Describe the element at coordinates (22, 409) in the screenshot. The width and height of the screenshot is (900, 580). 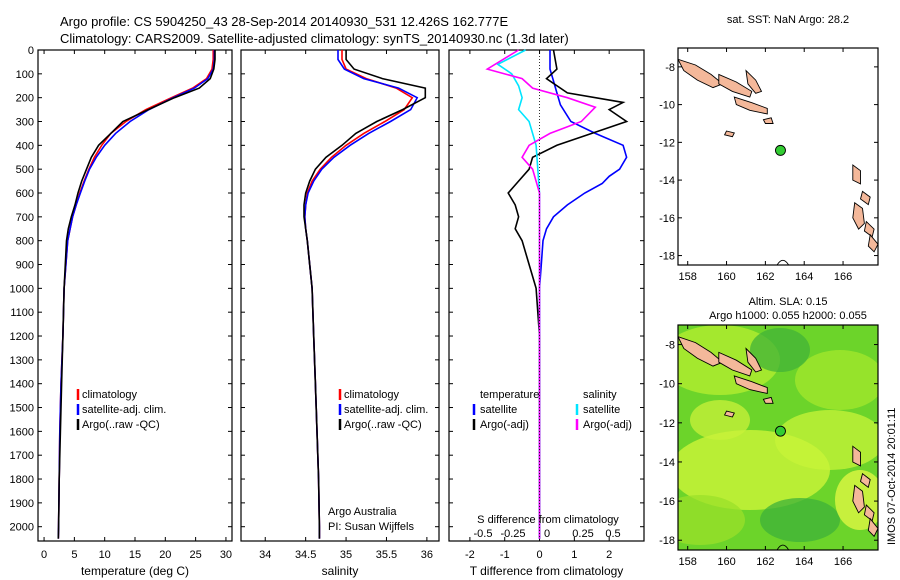
I see `depth-tick-label: 1500` at that location.